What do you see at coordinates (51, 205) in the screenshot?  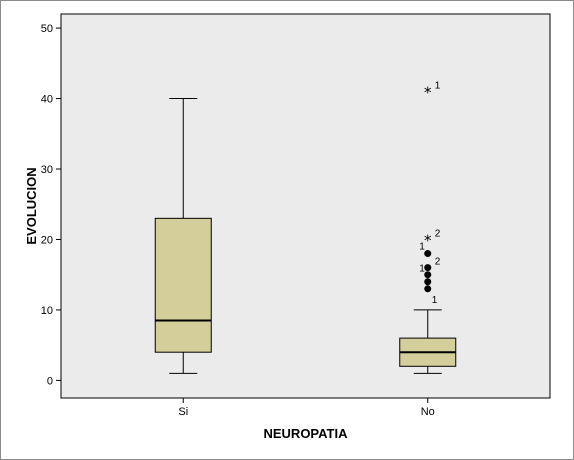 I see `y-axis: 0 10 20 30 40 50` at bounding box center [51, 205].